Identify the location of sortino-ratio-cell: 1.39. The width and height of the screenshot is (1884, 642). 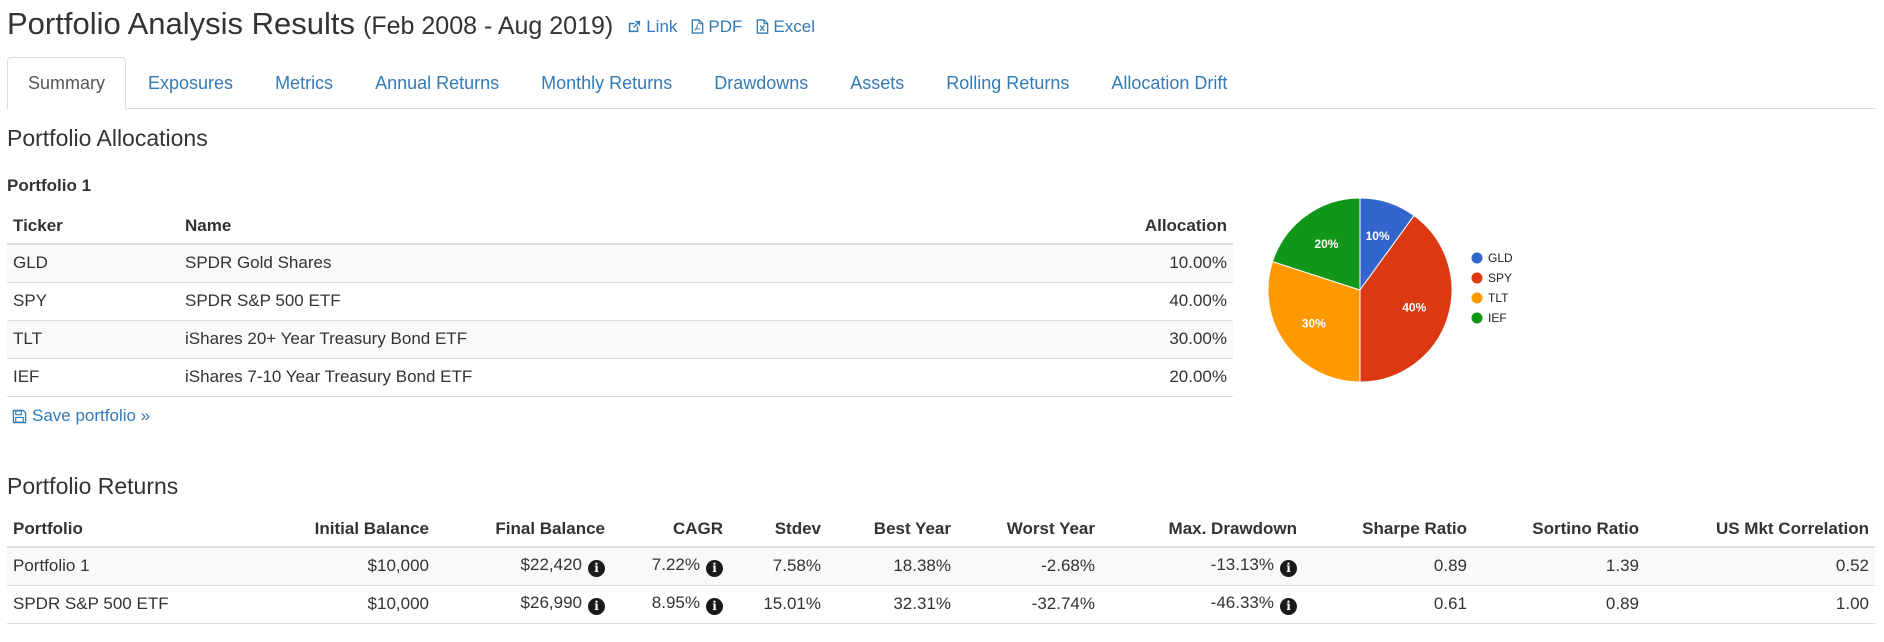
(1559, 565).